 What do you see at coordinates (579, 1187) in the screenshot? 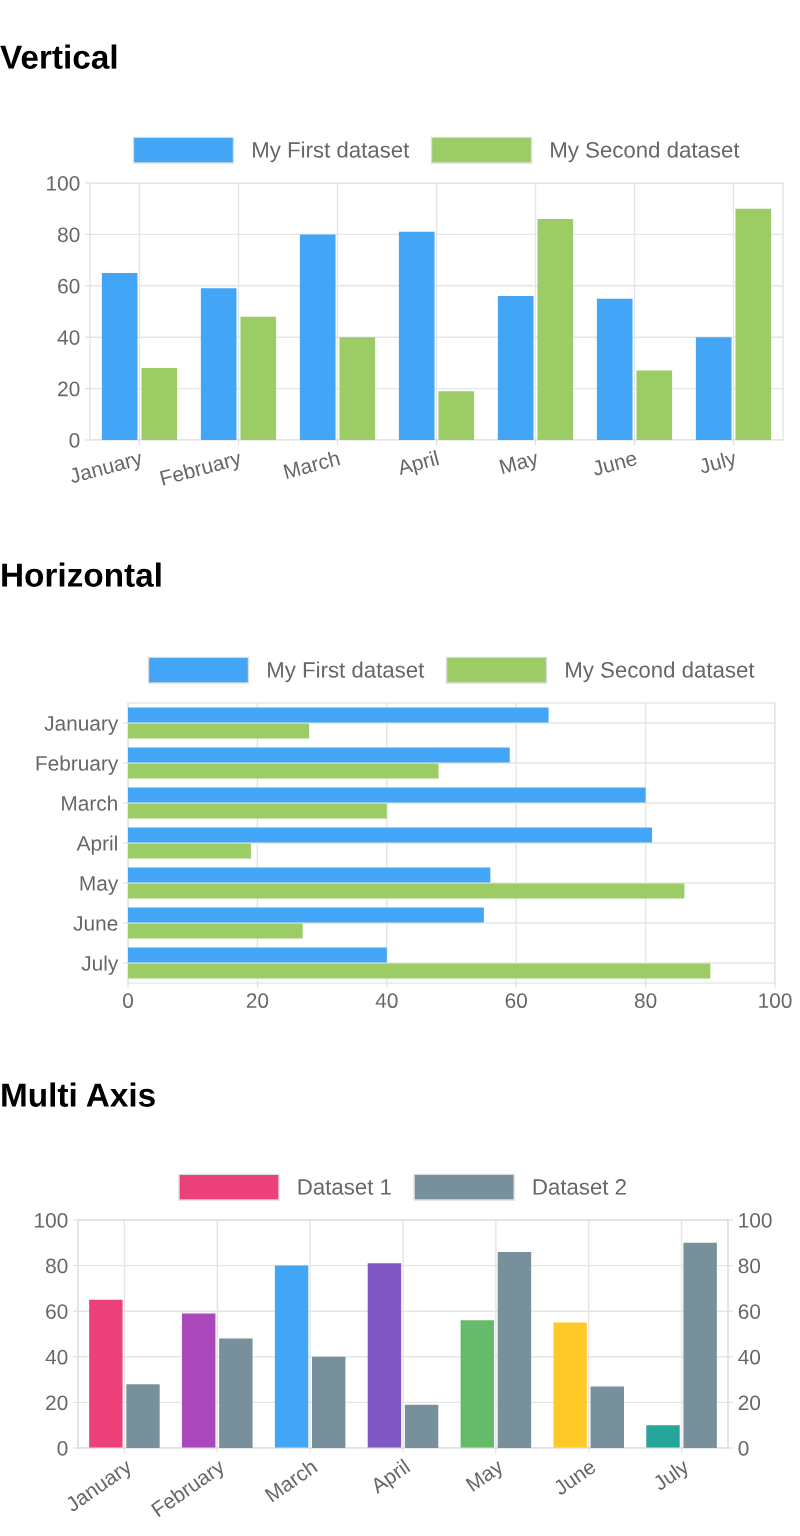
I see `legend-label: Dataset 2` at bounding box center [579, 1187].